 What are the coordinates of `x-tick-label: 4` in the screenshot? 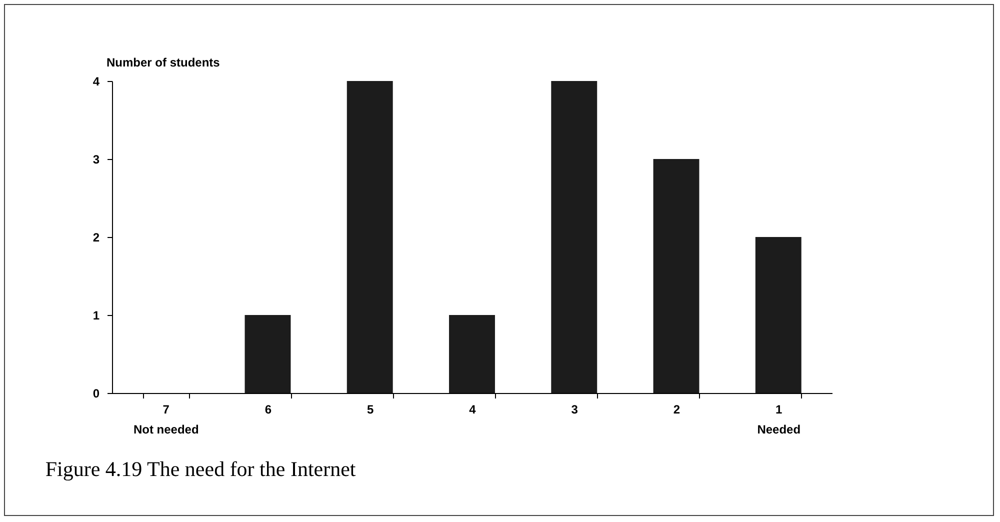 It's located at (472, 409).